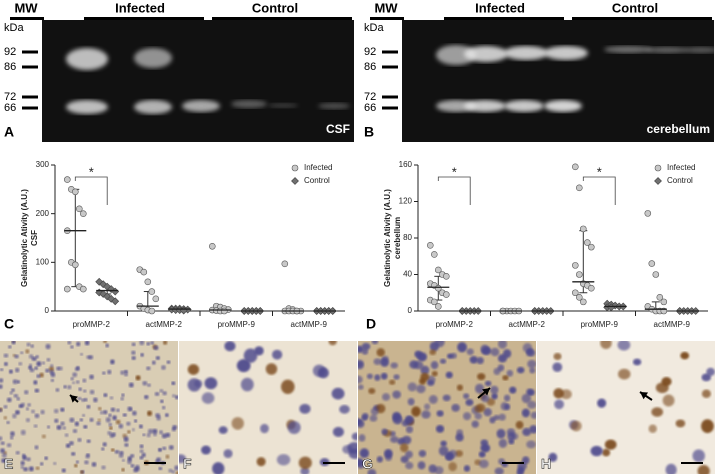  What do you see at coordinates (681, 167) in the screenshot?
I see `legend-label: Infected` at bounding box center [681, 167].